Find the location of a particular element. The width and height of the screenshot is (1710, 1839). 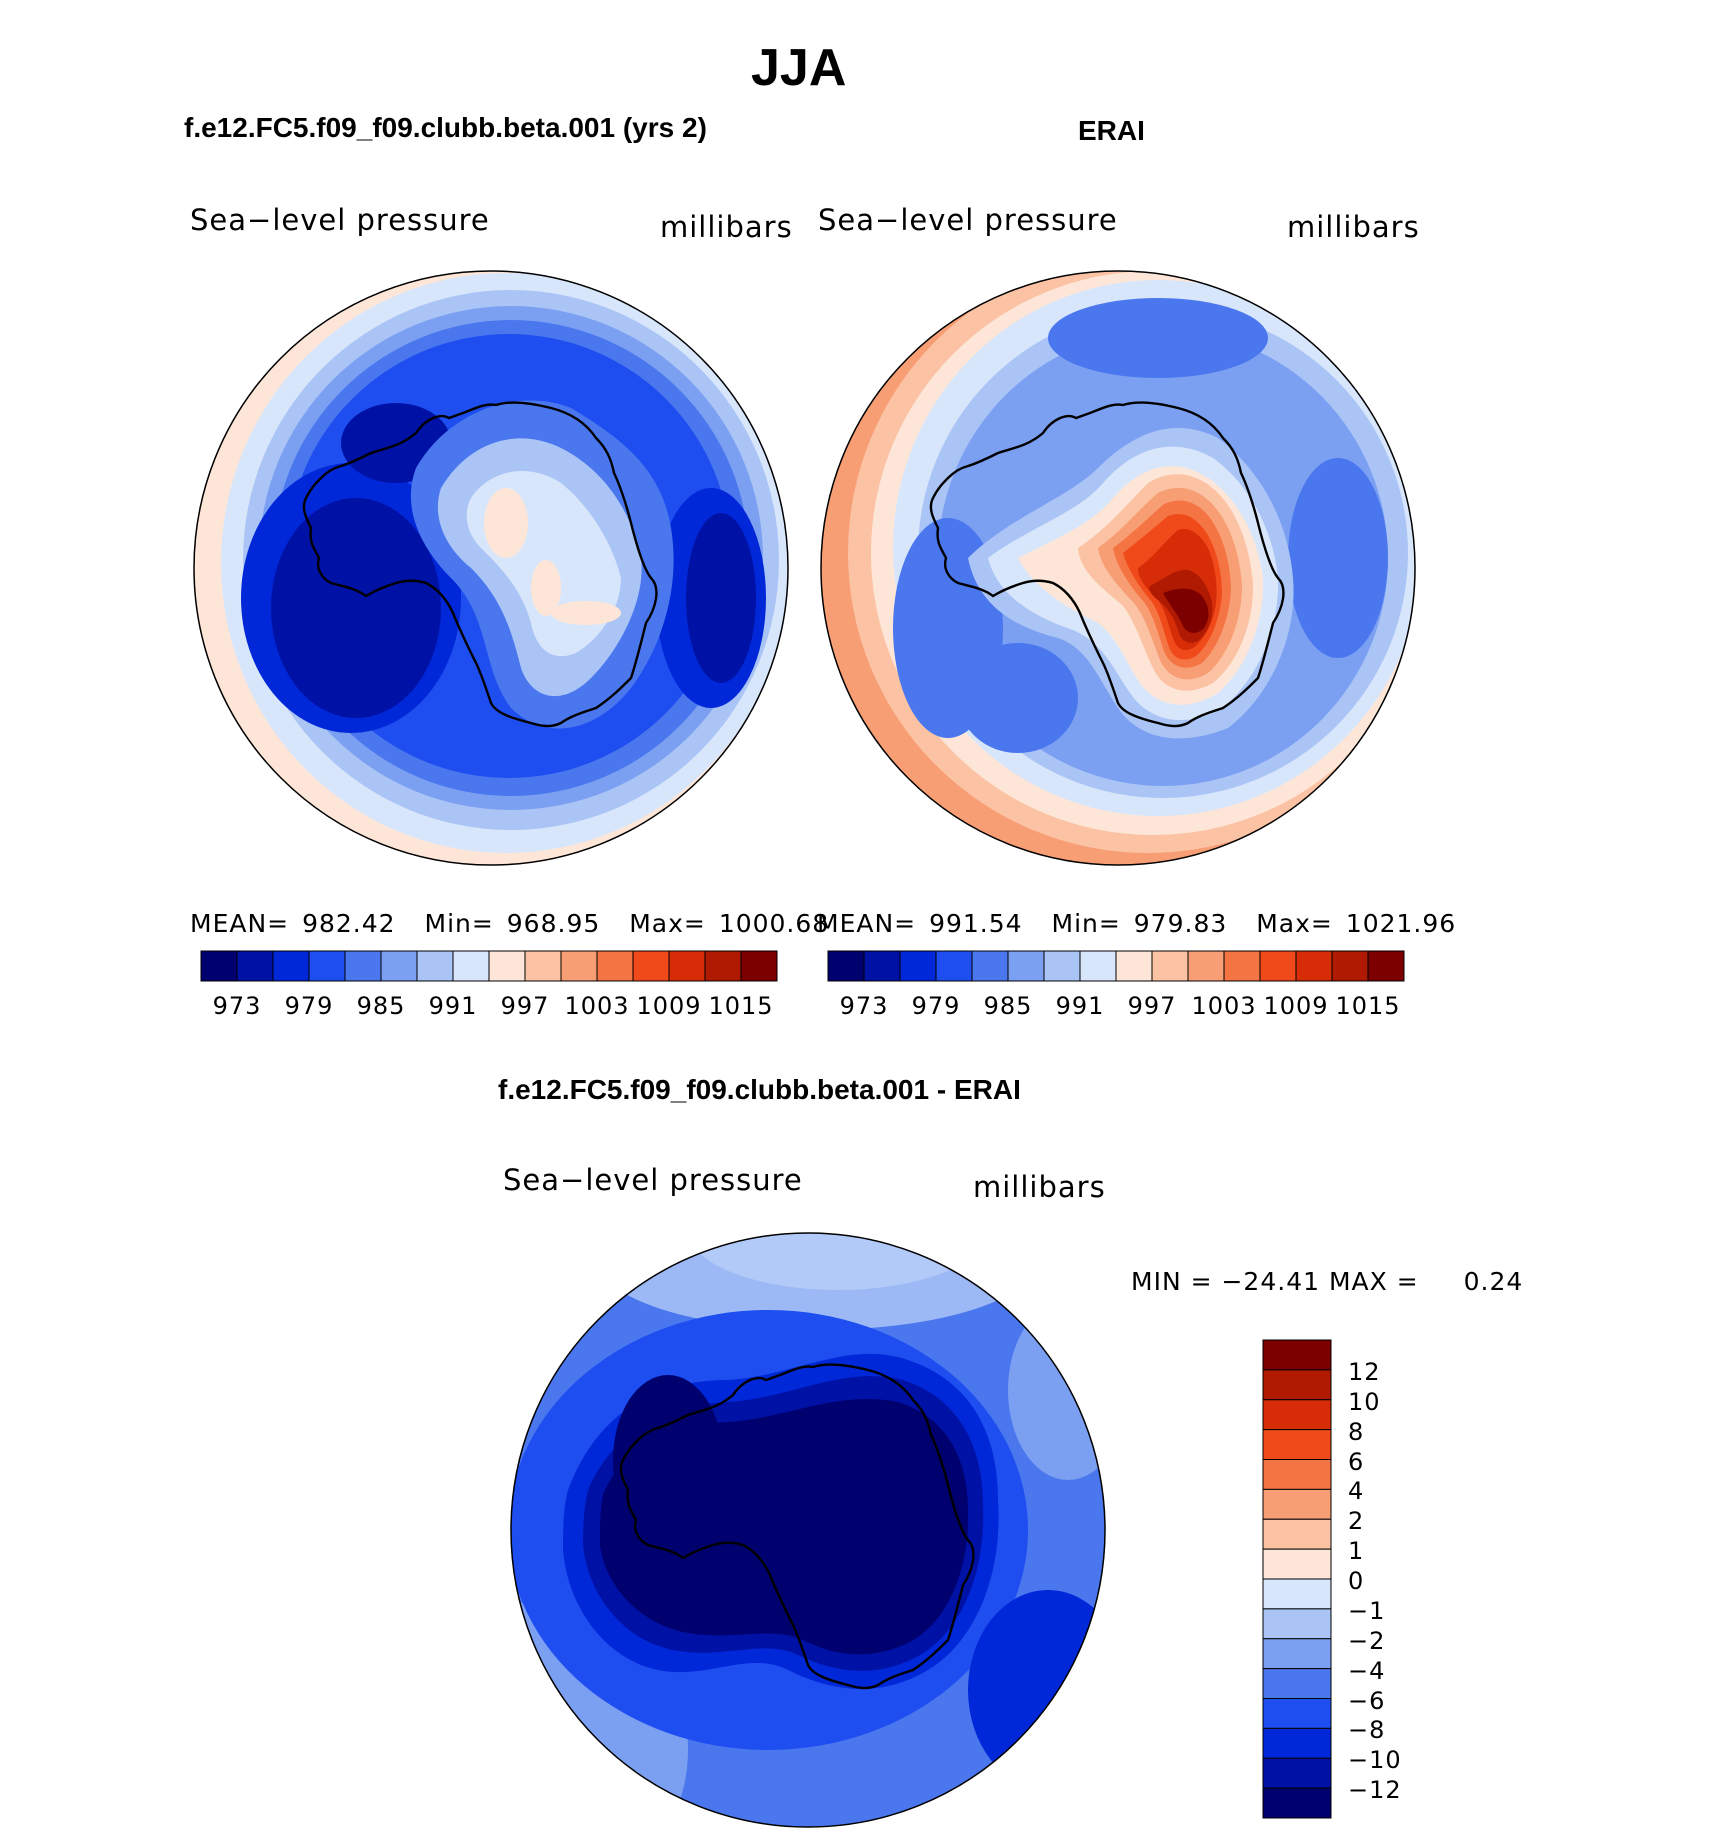

colorbar-tick-label: 1009 is located at coordinates (1296, 1006).